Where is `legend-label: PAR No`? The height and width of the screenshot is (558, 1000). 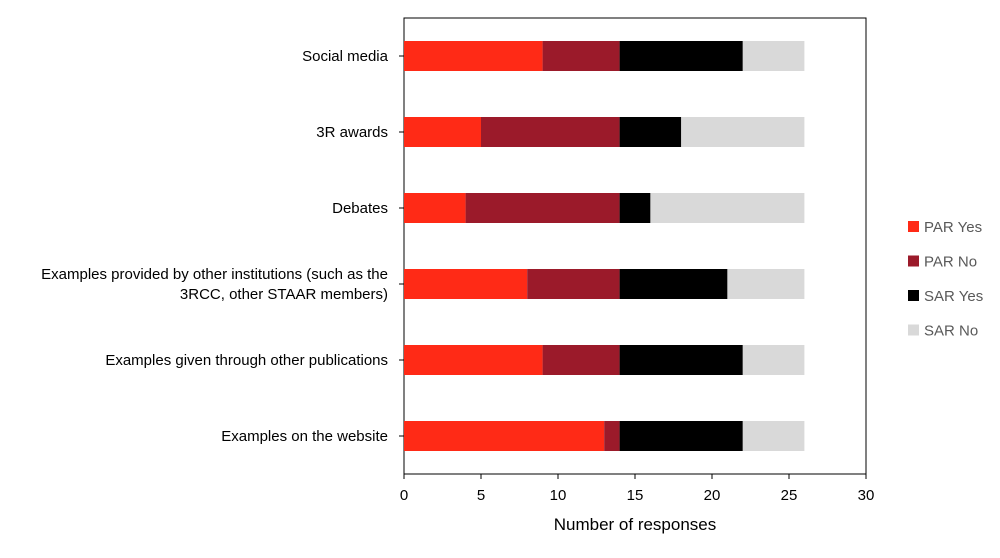 legend-label: PAR No is located at coordinates (950, 262).